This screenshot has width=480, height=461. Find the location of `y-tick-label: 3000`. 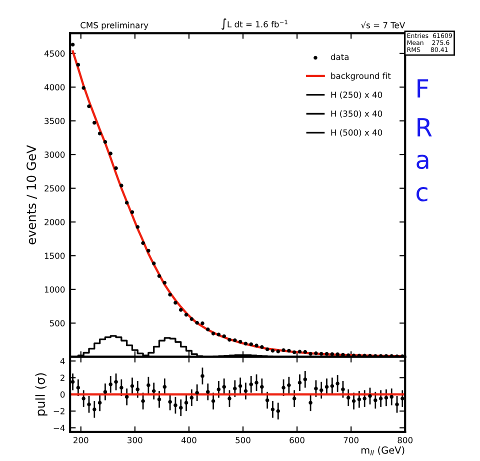

y-tick-label: 3000 is located at coordinates (54, 155).